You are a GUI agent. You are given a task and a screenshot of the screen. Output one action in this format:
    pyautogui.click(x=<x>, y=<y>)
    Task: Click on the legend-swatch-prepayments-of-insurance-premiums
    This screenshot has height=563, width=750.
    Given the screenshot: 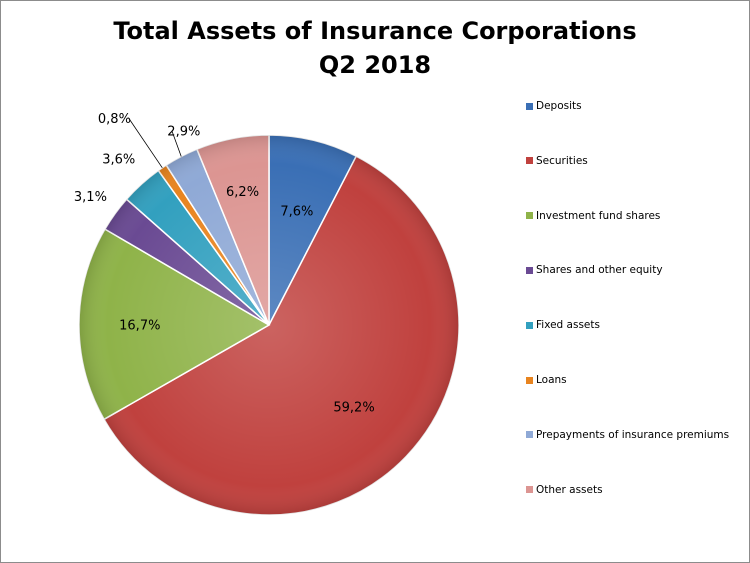 What is the action you would take?
    pyautogui.click(x=529, y=435)
    